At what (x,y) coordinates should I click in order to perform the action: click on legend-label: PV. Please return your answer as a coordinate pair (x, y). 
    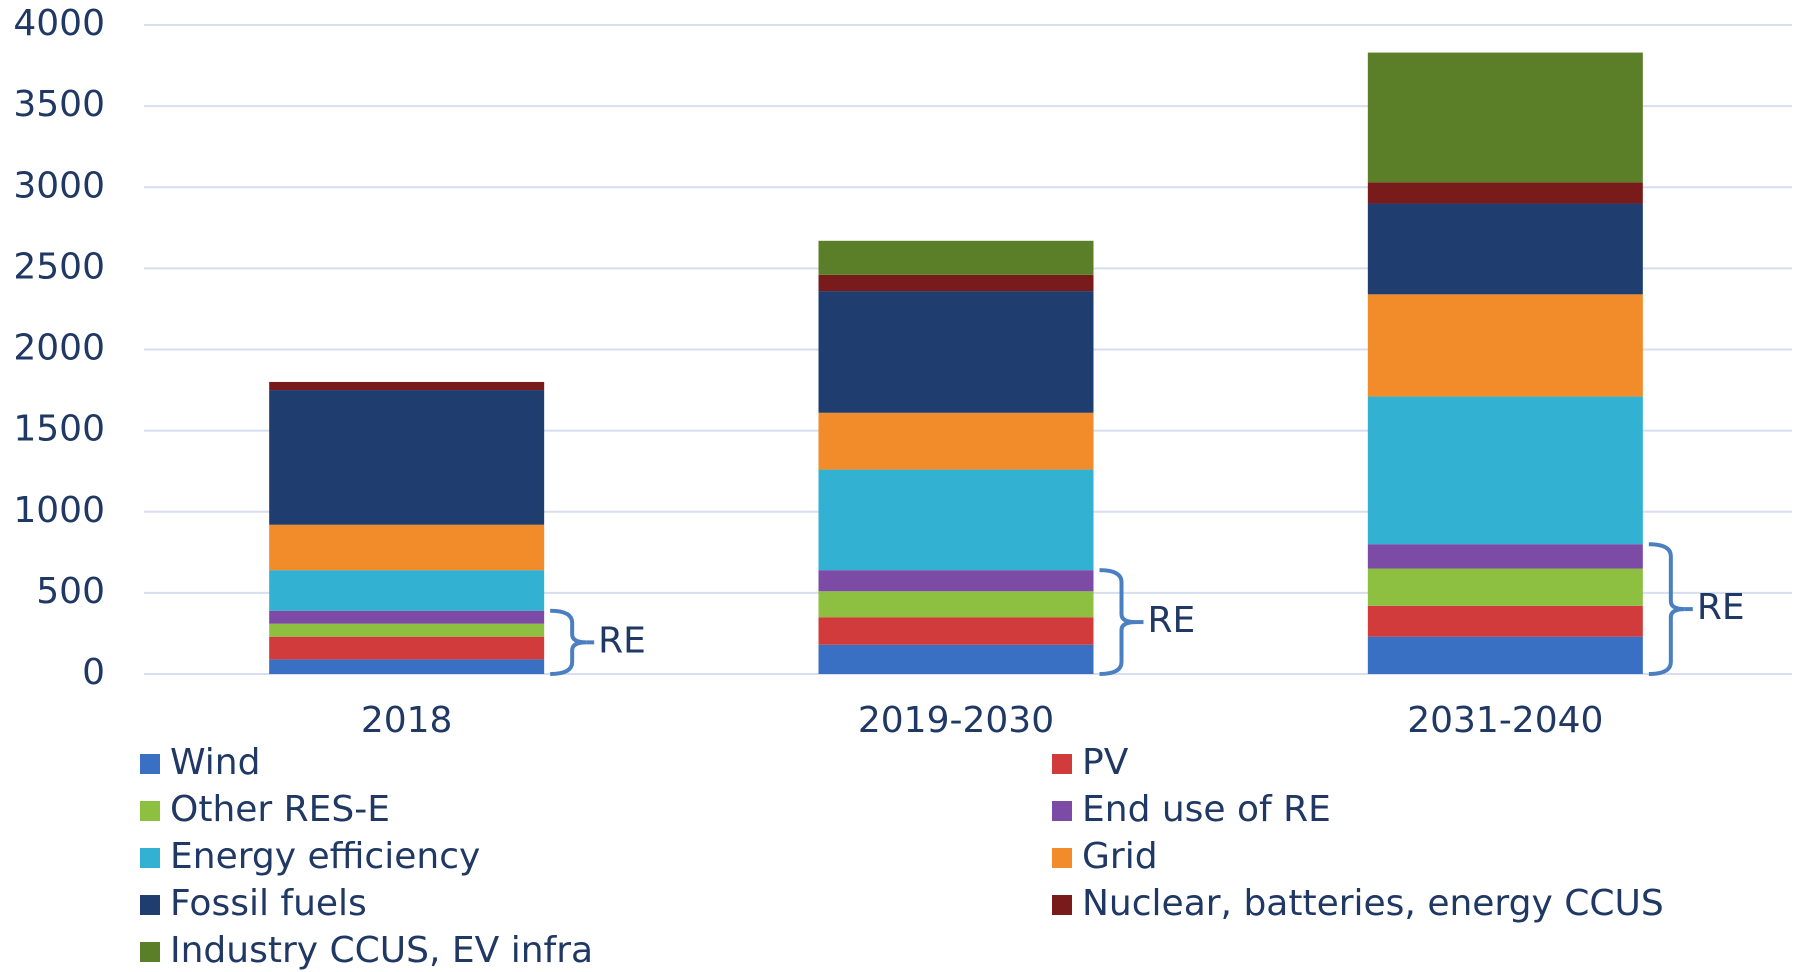
    Looking at the image, I should click on (1105, 762).